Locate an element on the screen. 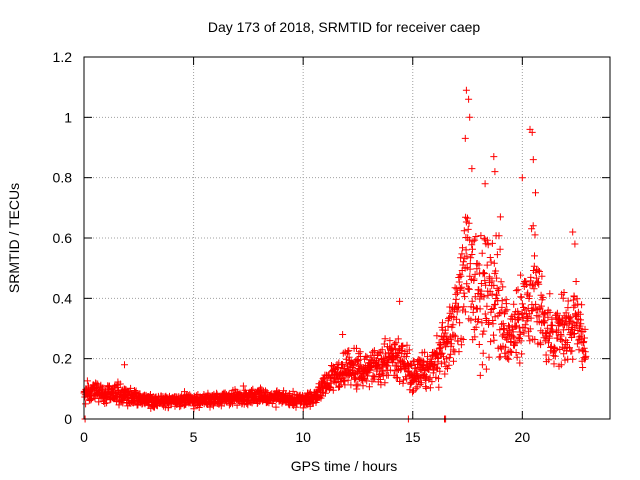 The image size is (640, 480). y-tick-label: 0 is located at coordinates (68, 419).